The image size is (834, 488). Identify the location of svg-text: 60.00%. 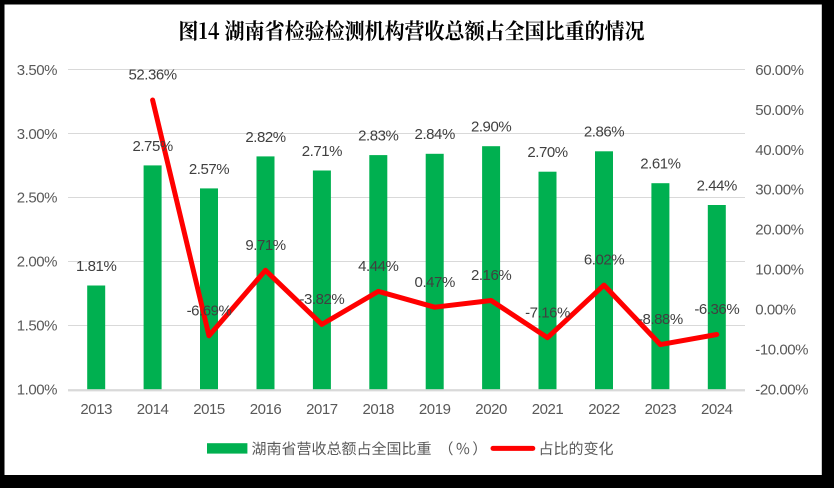
(779, 70).